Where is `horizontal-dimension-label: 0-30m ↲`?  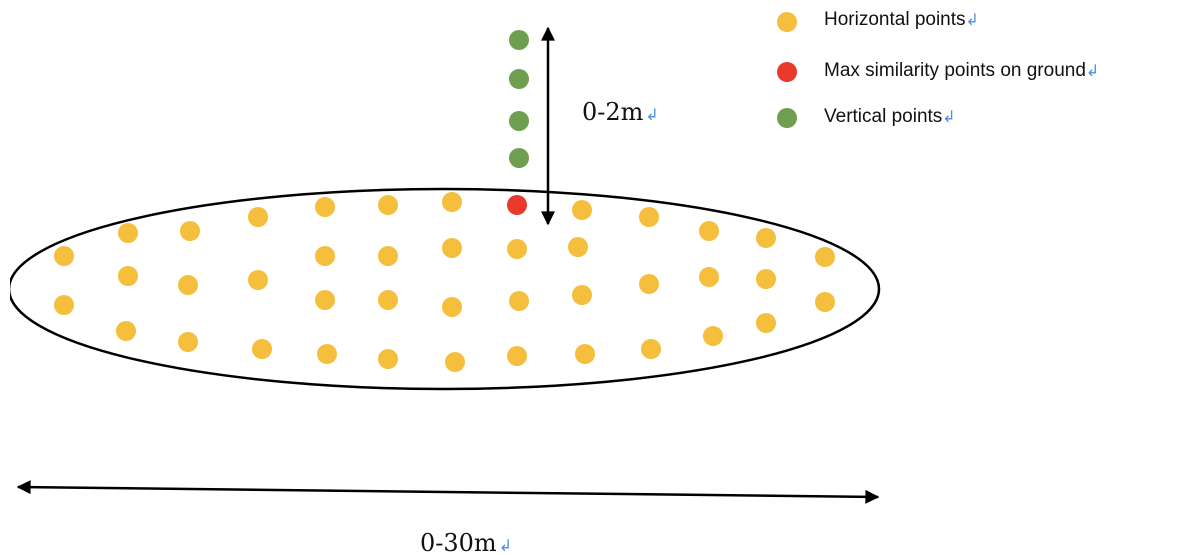
horizontal-dimension-label: 0-30m ↲ is located at coordinates (466, 542).